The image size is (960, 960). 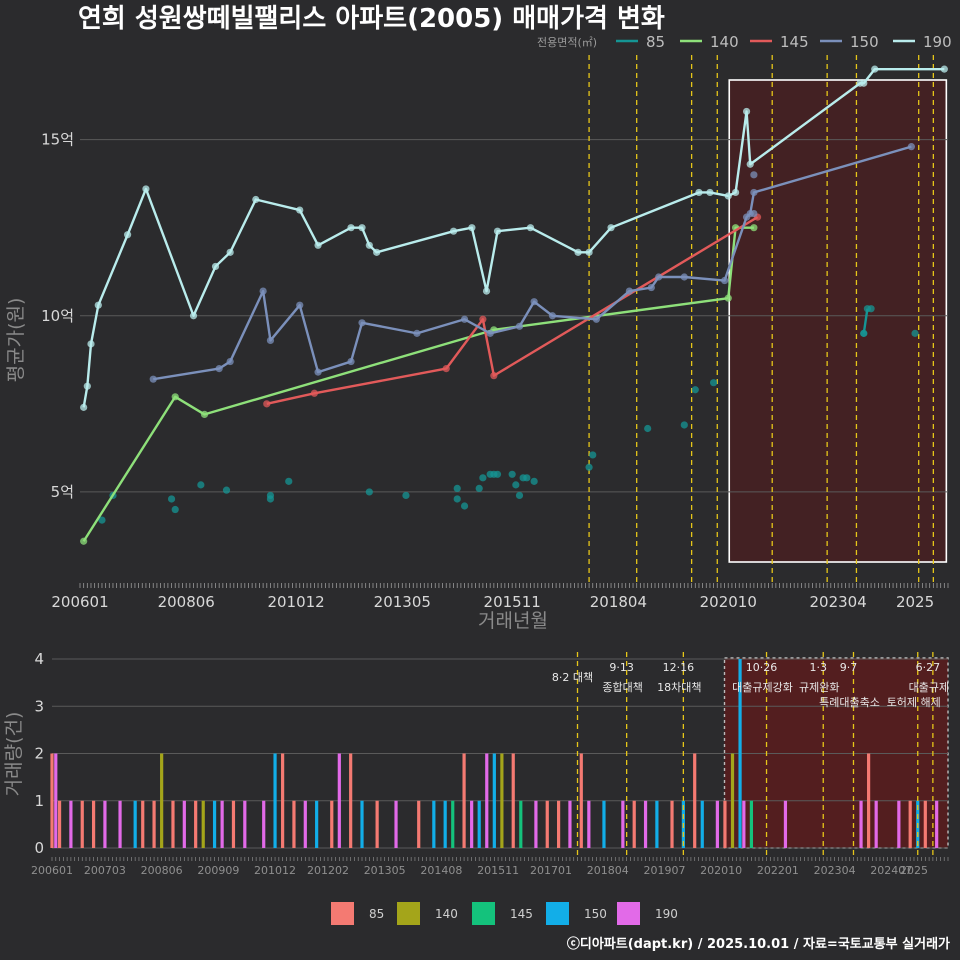 I want to click on legend-label: 190, so click(x=937, y=42).